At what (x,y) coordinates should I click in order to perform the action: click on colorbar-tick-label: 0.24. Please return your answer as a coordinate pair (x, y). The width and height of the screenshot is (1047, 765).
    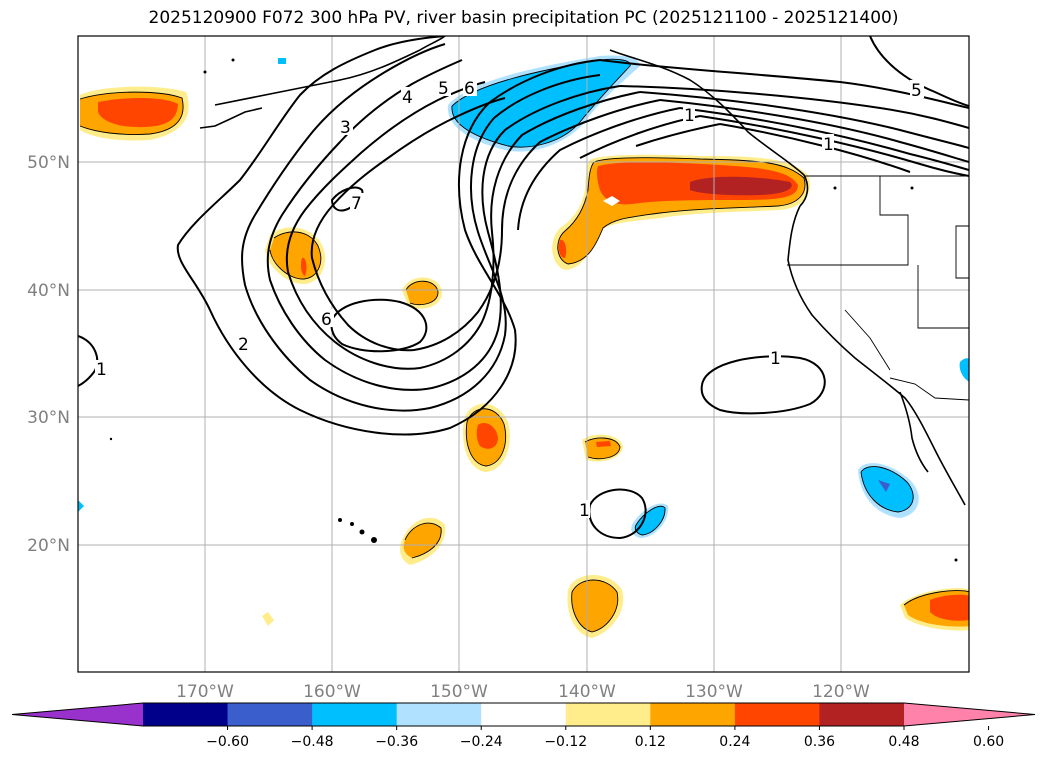
    Looking at the image, I should click on (734, 742).